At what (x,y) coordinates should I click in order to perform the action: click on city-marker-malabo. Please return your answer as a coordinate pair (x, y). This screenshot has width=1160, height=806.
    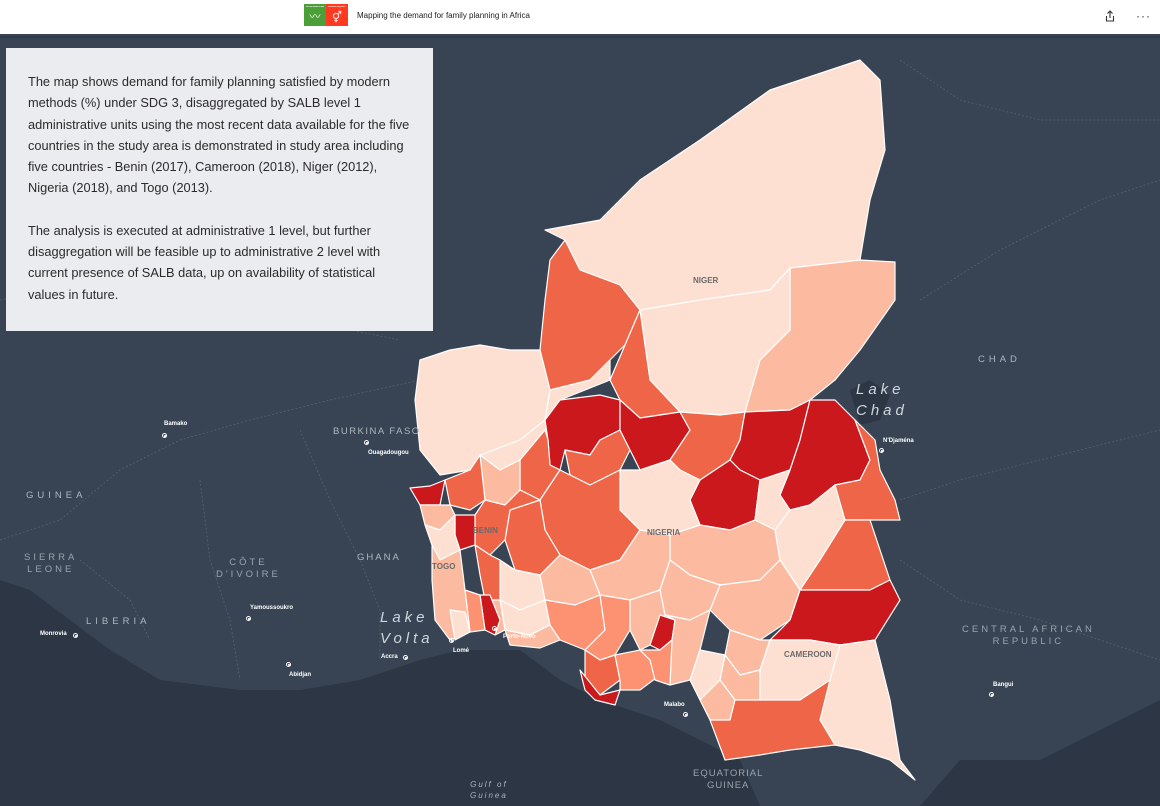
    Looking at the image, I should click on (685, 714).